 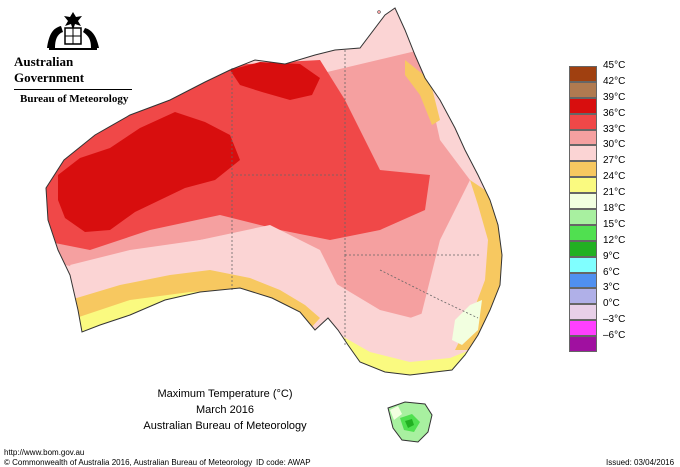 What do you see at coordinates (614, 145) in the screenshot?
I see `legend-label: 30°C` at bounding box center [614, 145].